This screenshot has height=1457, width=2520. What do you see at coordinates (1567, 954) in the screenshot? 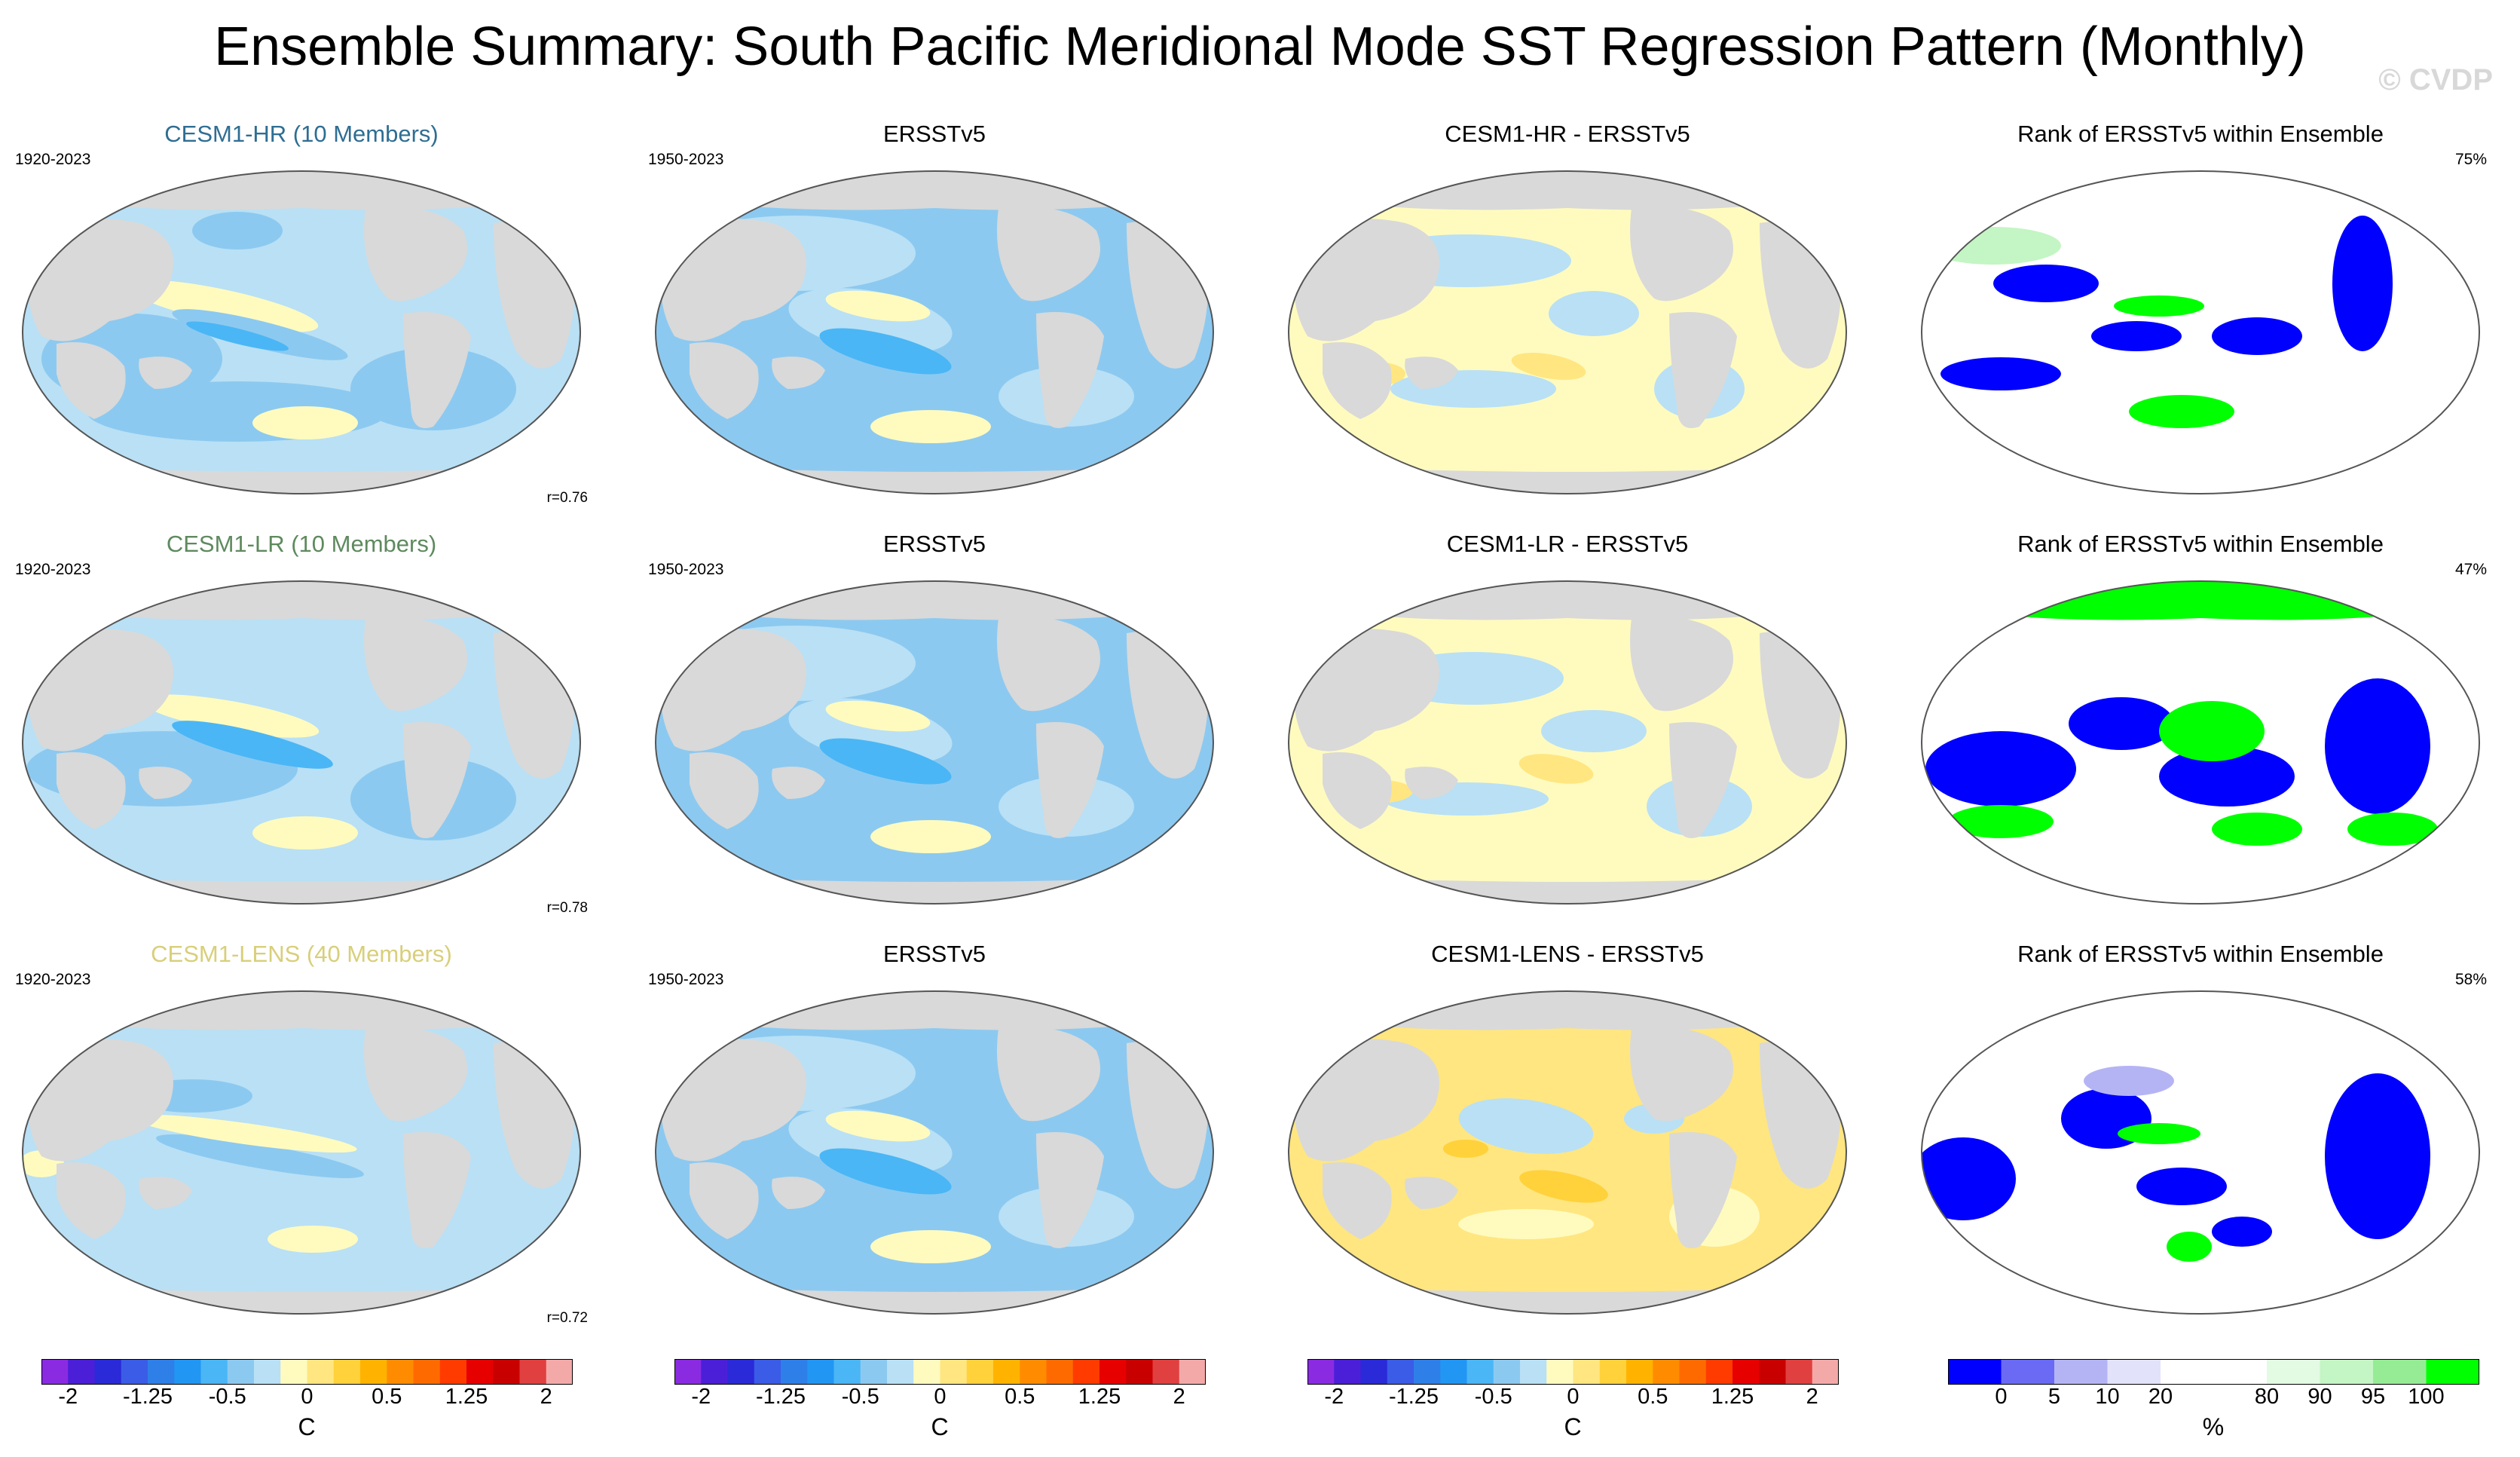
I see `panel-title: CESM1-LENS - ERSSTv5` at bounding box center [1567, 954].